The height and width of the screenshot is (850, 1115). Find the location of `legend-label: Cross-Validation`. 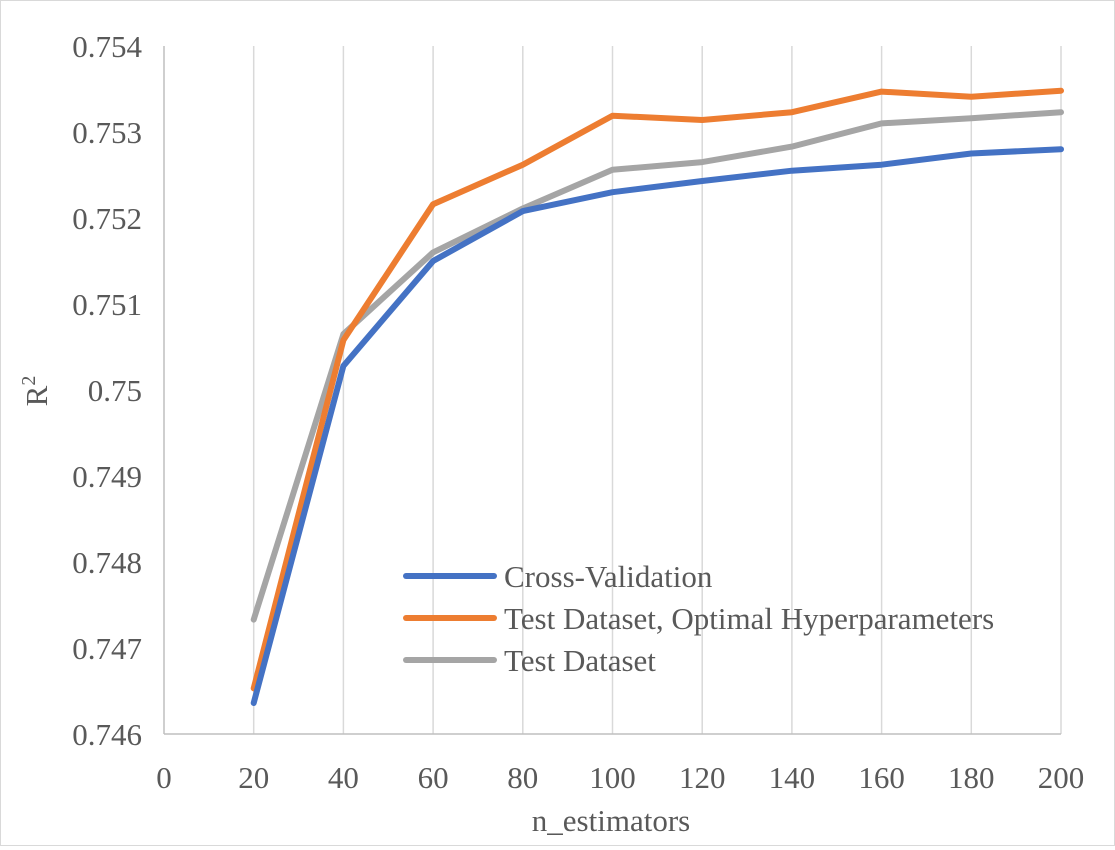

legend-label: Cross-Validation is located at coordinates (608, 576).